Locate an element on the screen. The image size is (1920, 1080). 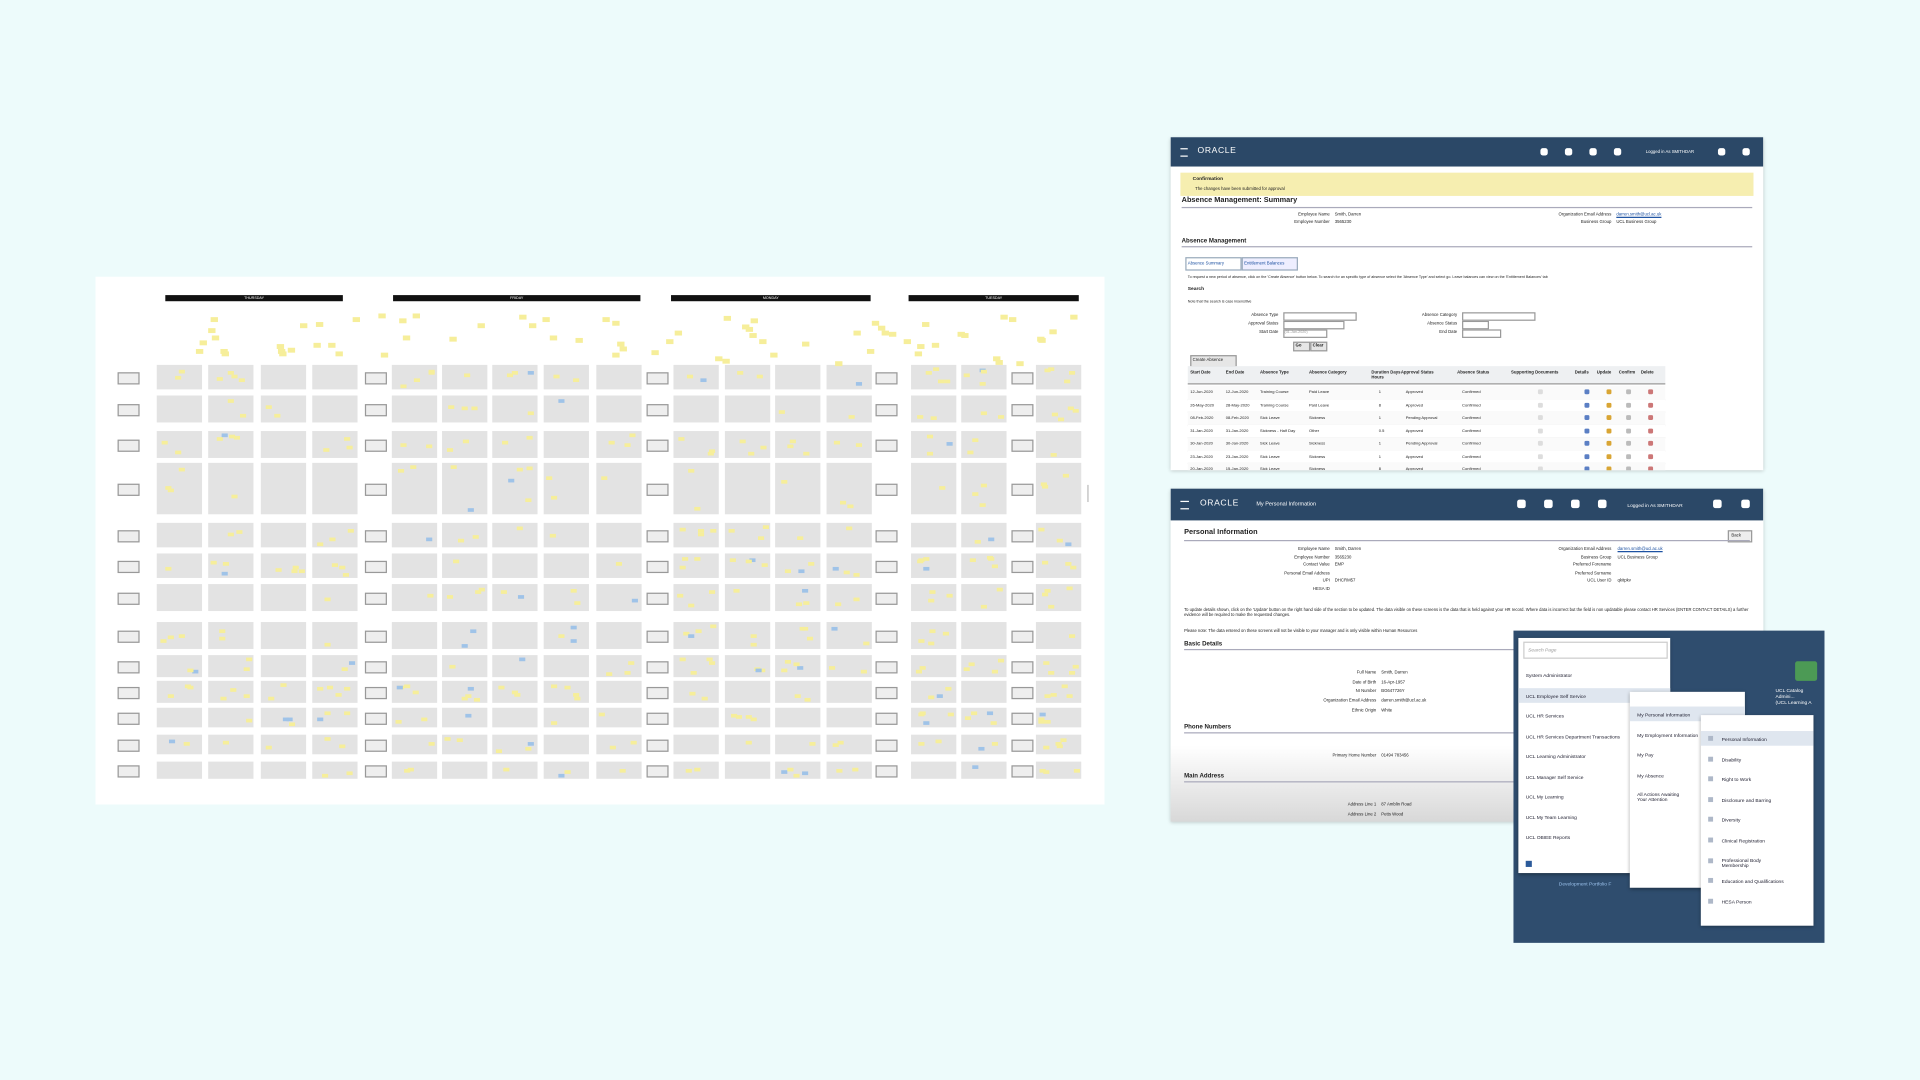
menu-item: My Absence is located at coordinates (1650, 775).